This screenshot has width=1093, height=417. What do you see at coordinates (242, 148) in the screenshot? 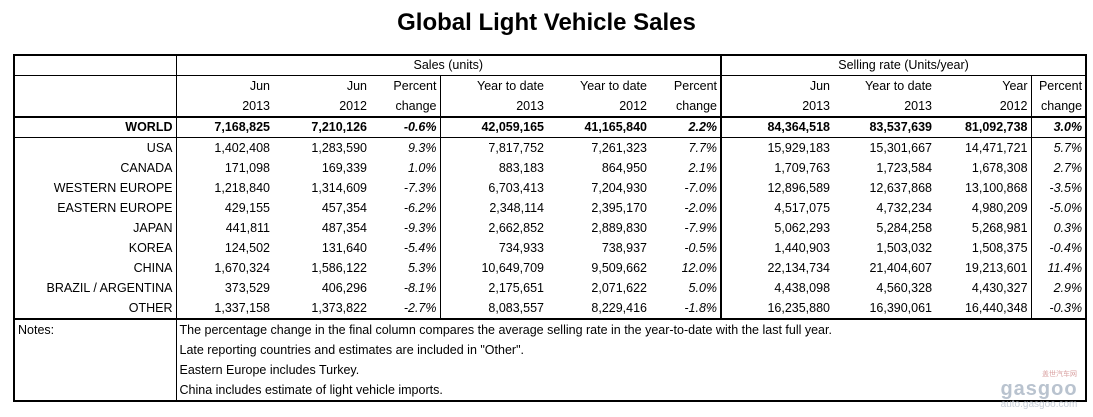
I see `table-cell: 1,402,408` at bounding box center [242, 148].